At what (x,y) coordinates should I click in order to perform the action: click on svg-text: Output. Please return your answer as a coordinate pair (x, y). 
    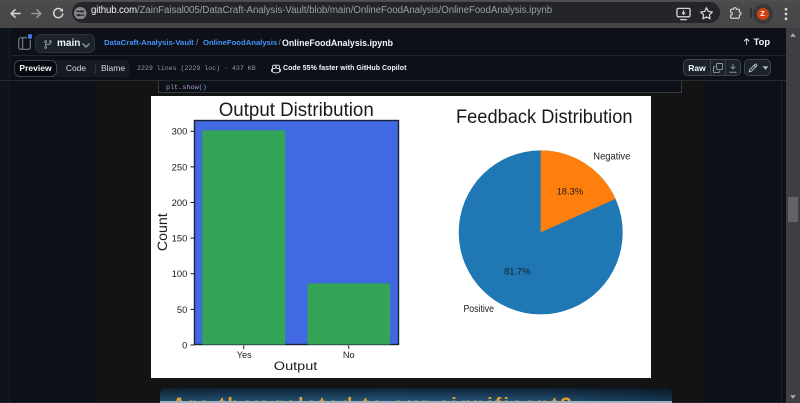
    Looking at the image, I should click on (296, 366).